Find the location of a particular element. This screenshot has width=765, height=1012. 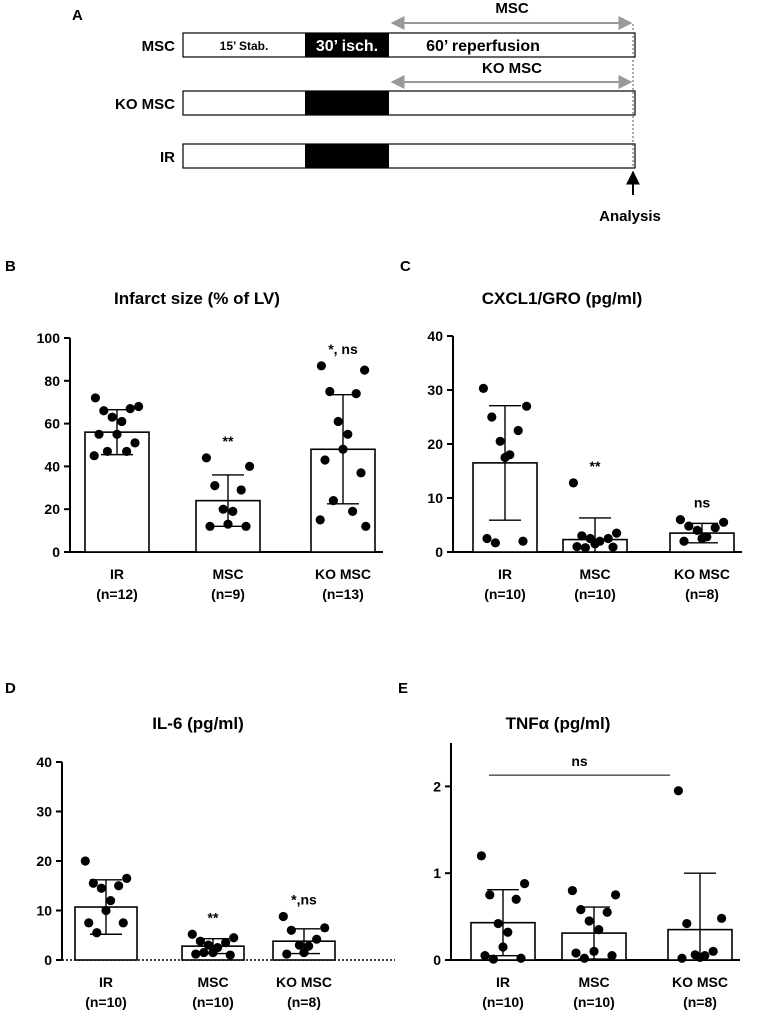

msc-treatment-label: MSC is located at coordinates (512, 8).